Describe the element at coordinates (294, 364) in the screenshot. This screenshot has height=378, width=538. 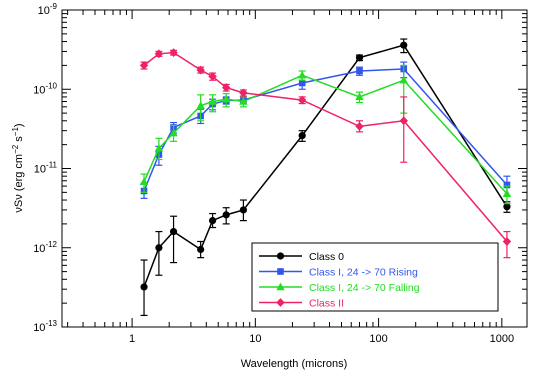
I see `x-axis-title: Wavelength (microns)` at that location.